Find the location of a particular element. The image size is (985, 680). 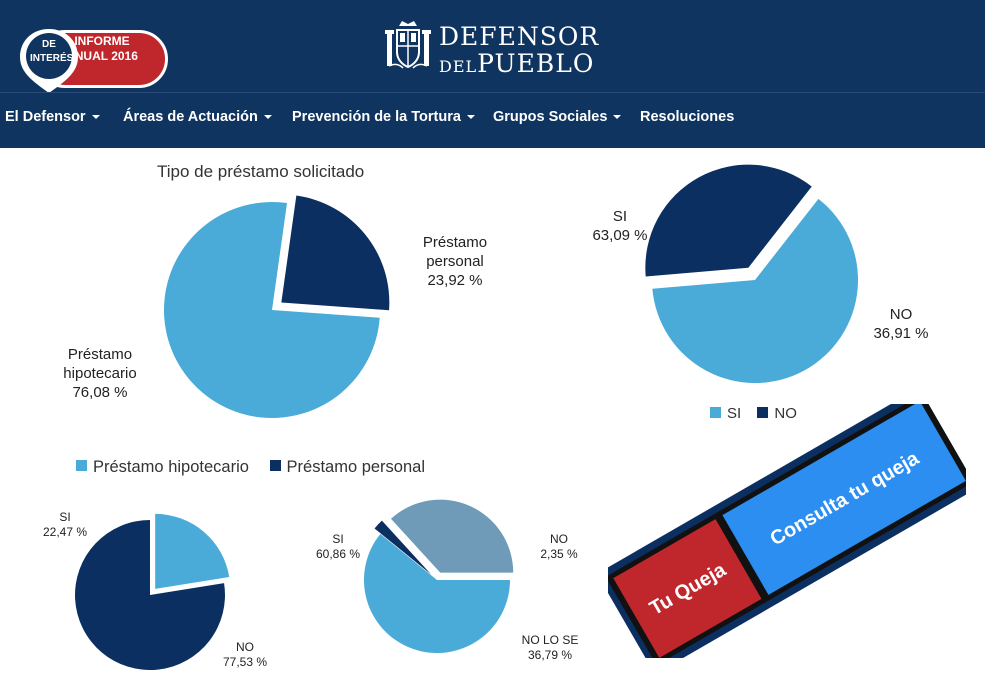

nav-item-label: El Defensor is located at coordinates (45, 117).